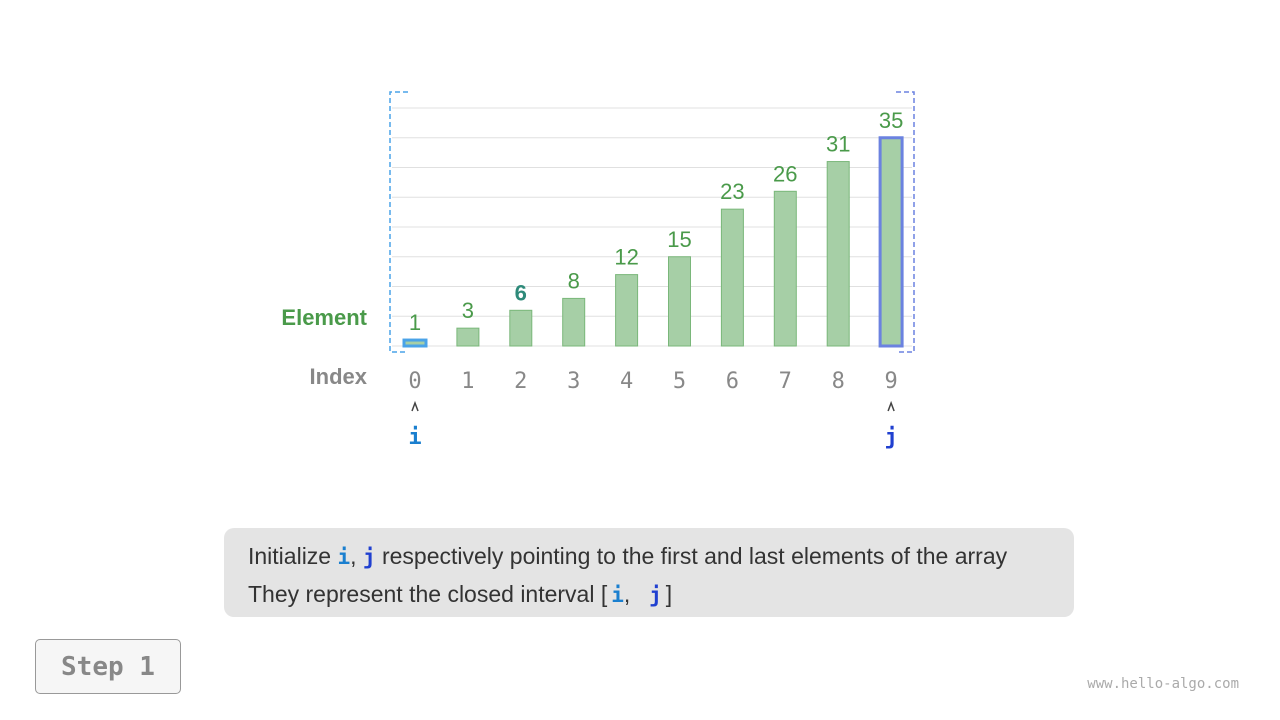 This screenshot has width=1280, height=720. What do you see at coordinates (669, 594) in the screenshot?
I see `bracket-close: ]` at bounding box center [669, 594].